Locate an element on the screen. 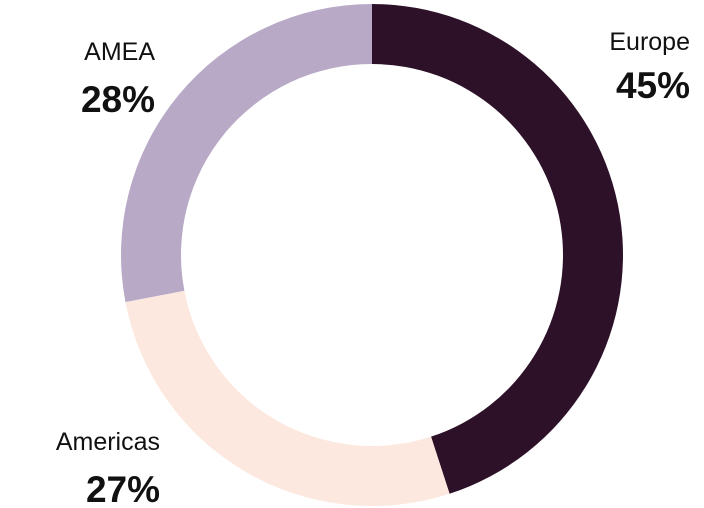 The width and height of the screenshot is (704, 508). slice-label-americas: Americas is located at coordinates (108, 442).